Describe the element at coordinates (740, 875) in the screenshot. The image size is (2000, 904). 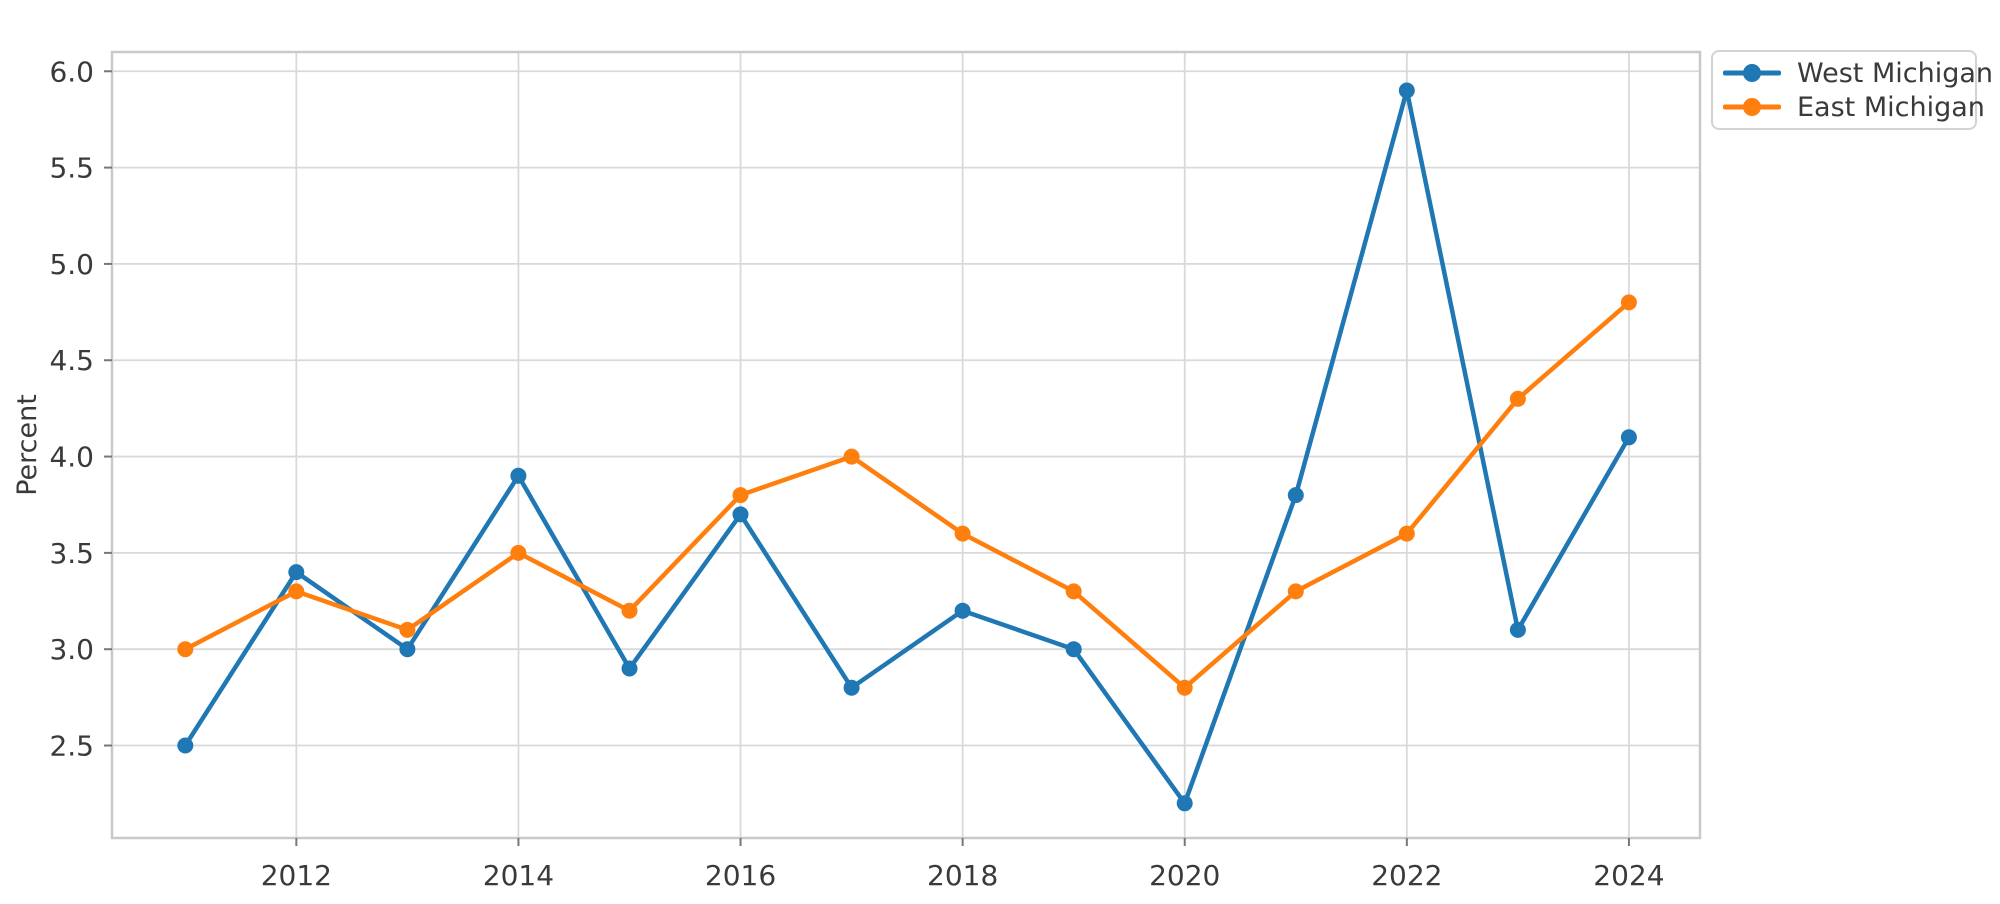
I see `x-tick-label: 2016` at that location.